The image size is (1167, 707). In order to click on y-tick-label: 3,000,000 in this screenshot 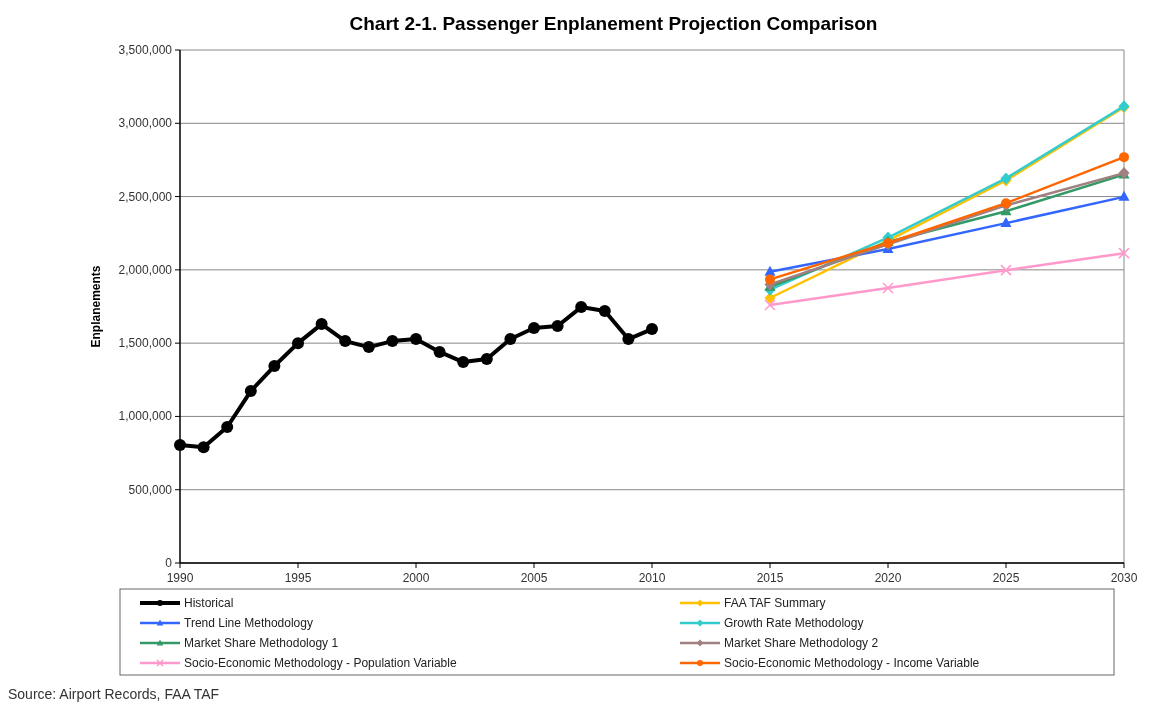, I will do `click(145, 123)`.